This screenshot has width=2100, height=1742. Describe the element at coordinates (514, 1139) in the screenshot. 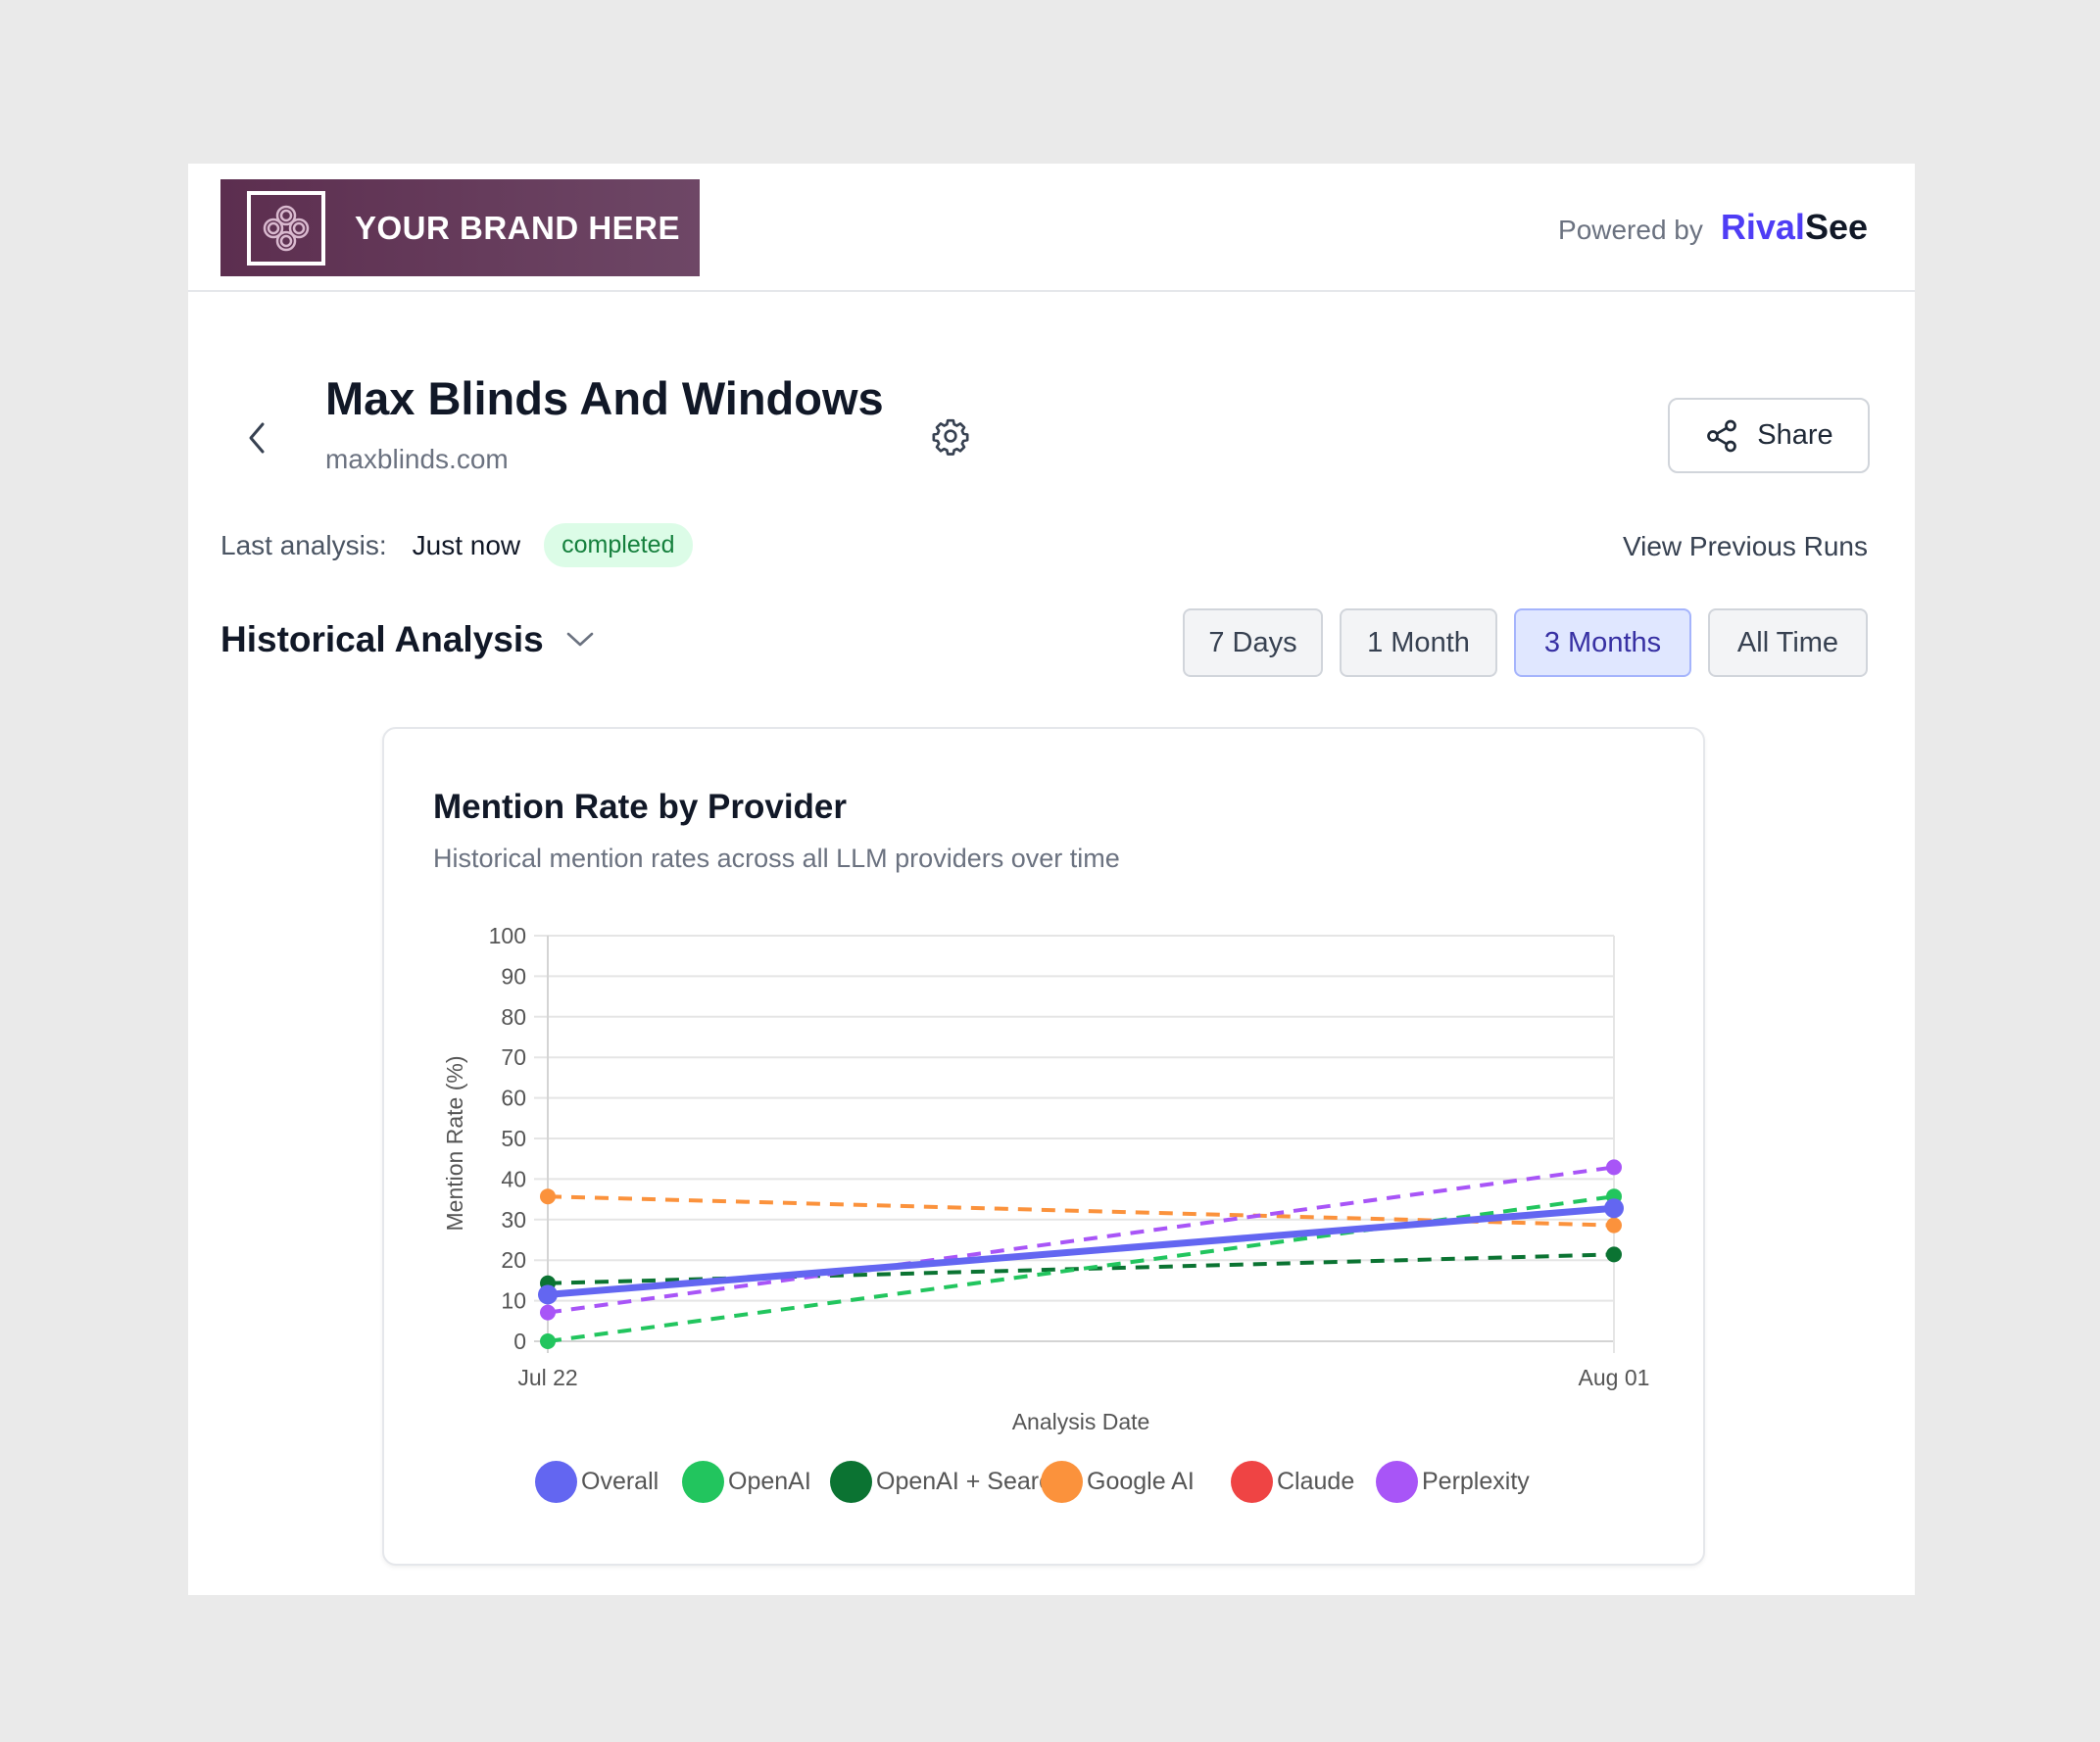

I see `y-tick-label: 50` at that location.